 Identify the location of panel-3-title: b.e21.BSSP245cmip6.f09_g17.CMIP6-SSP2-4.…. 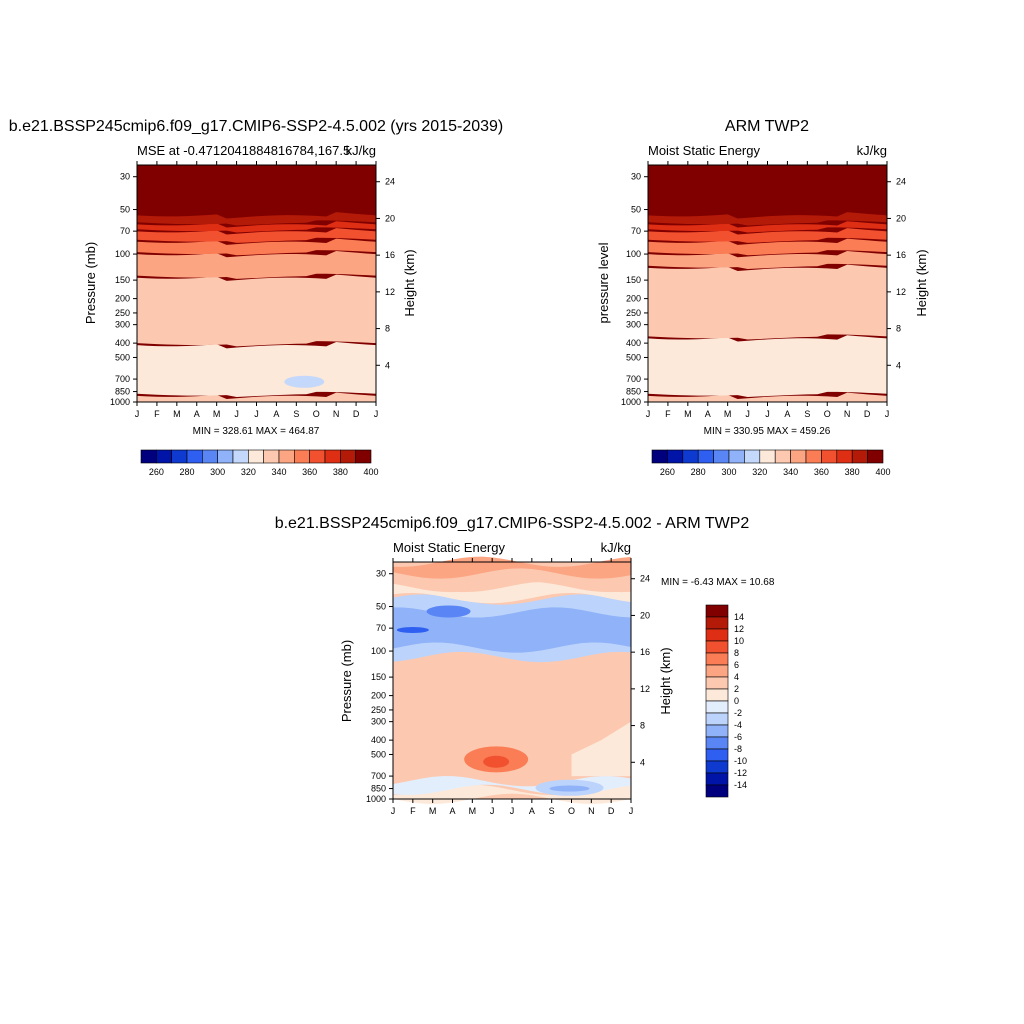
(512, 523).